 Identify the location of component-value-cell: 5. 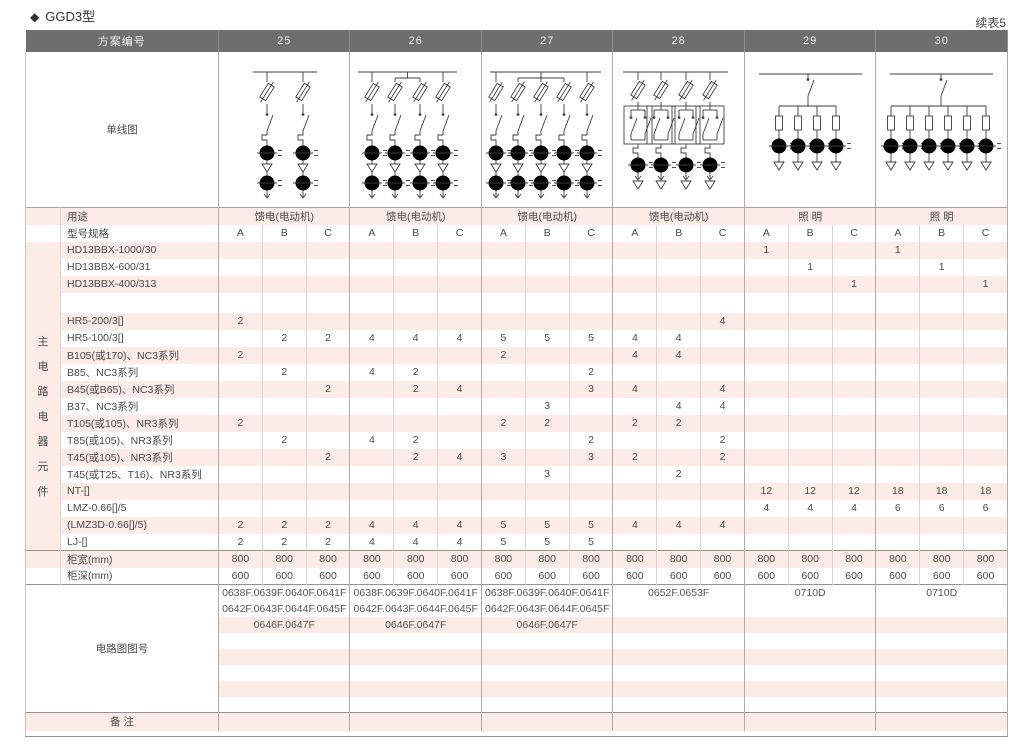
(547, 338).